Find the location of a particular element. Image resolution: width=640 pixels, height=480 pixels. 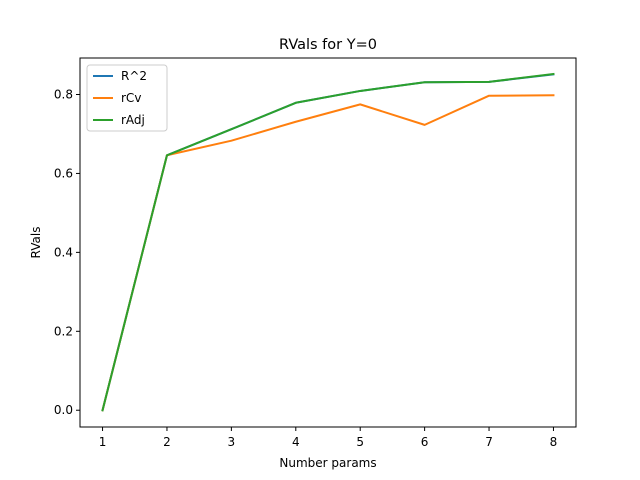

y-axis-ticks: 0.0 0.2 0.4 0.6 0.8 is located at coordinates (67, 252).